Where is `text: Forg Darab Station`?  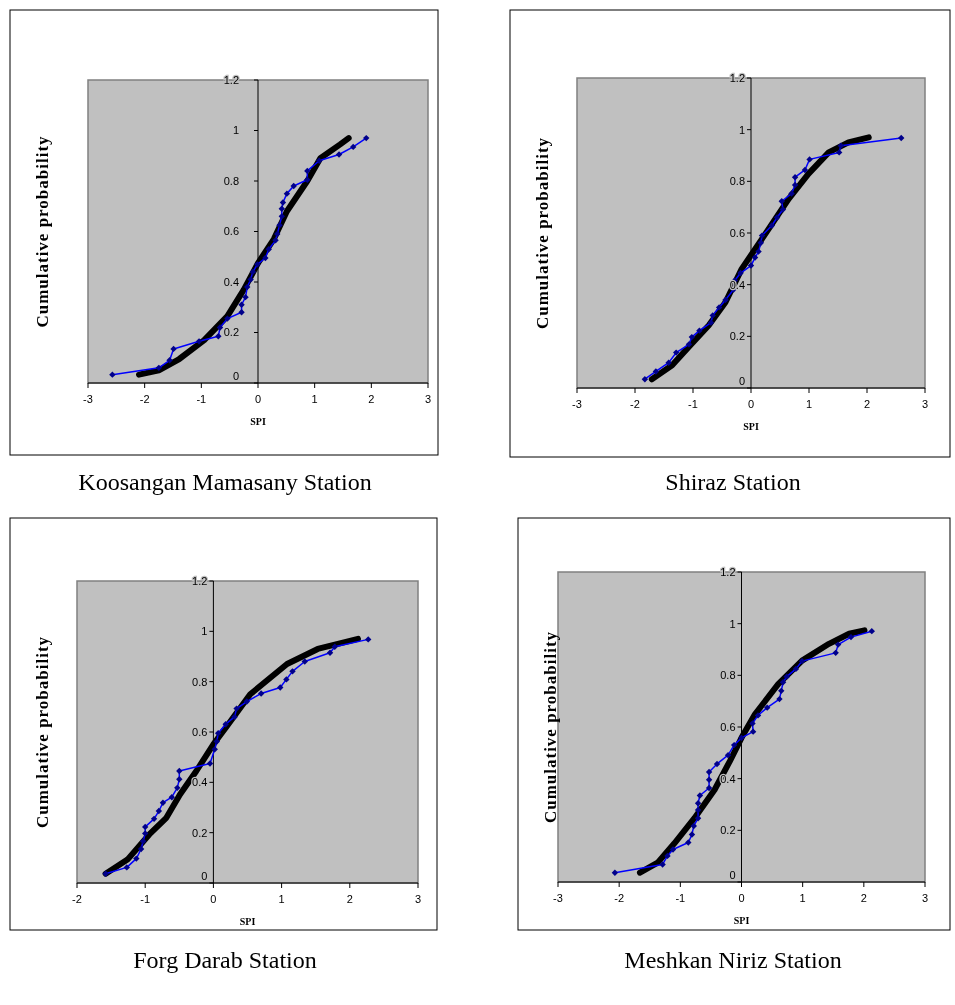 text: Forg Darab Station is located at coordinates (225, 960).